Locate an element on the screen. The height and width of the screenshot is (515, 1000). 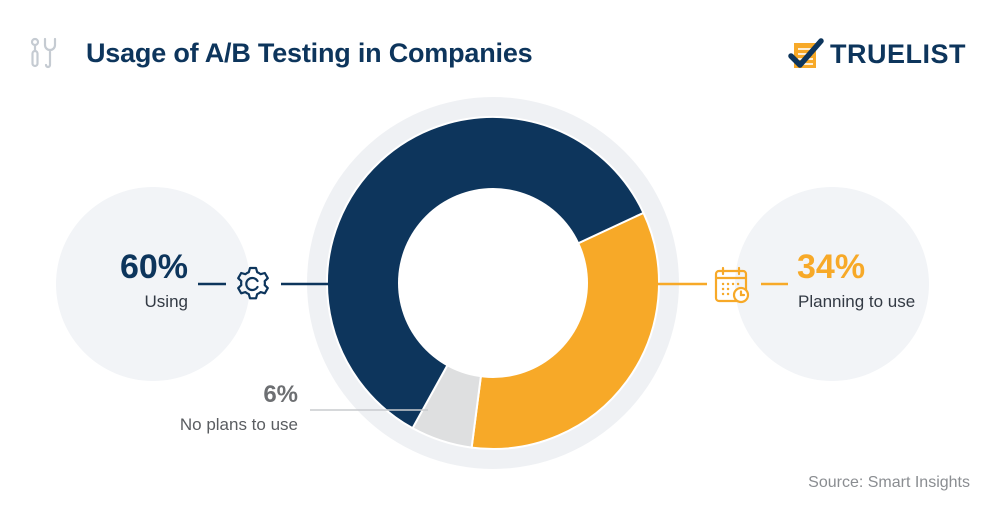
tools-icon is located at coordinates (43, 53).